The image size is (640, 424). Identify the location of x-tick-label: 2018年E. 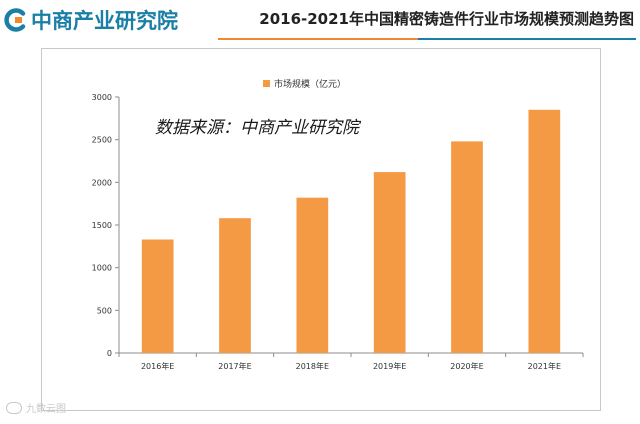
(312, 366).